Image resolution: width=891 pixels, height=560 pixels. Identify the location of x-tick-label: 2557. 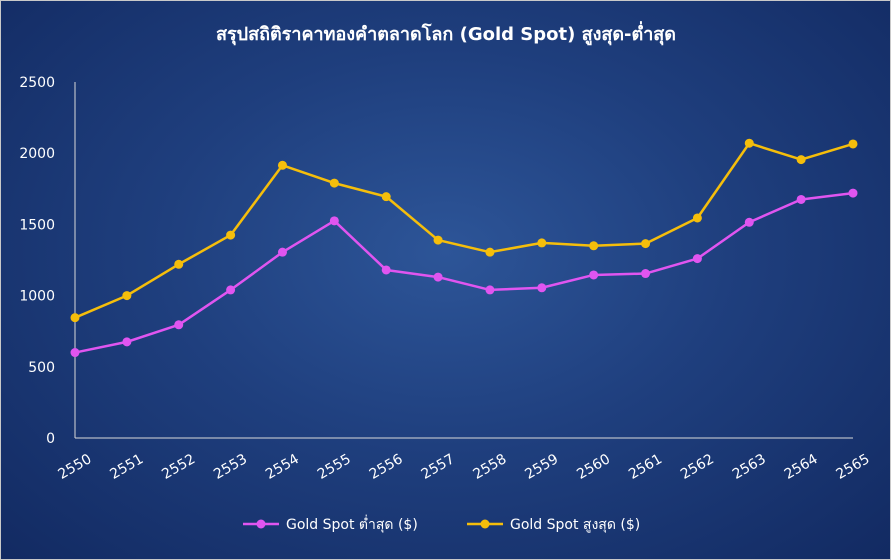
(438, 467).